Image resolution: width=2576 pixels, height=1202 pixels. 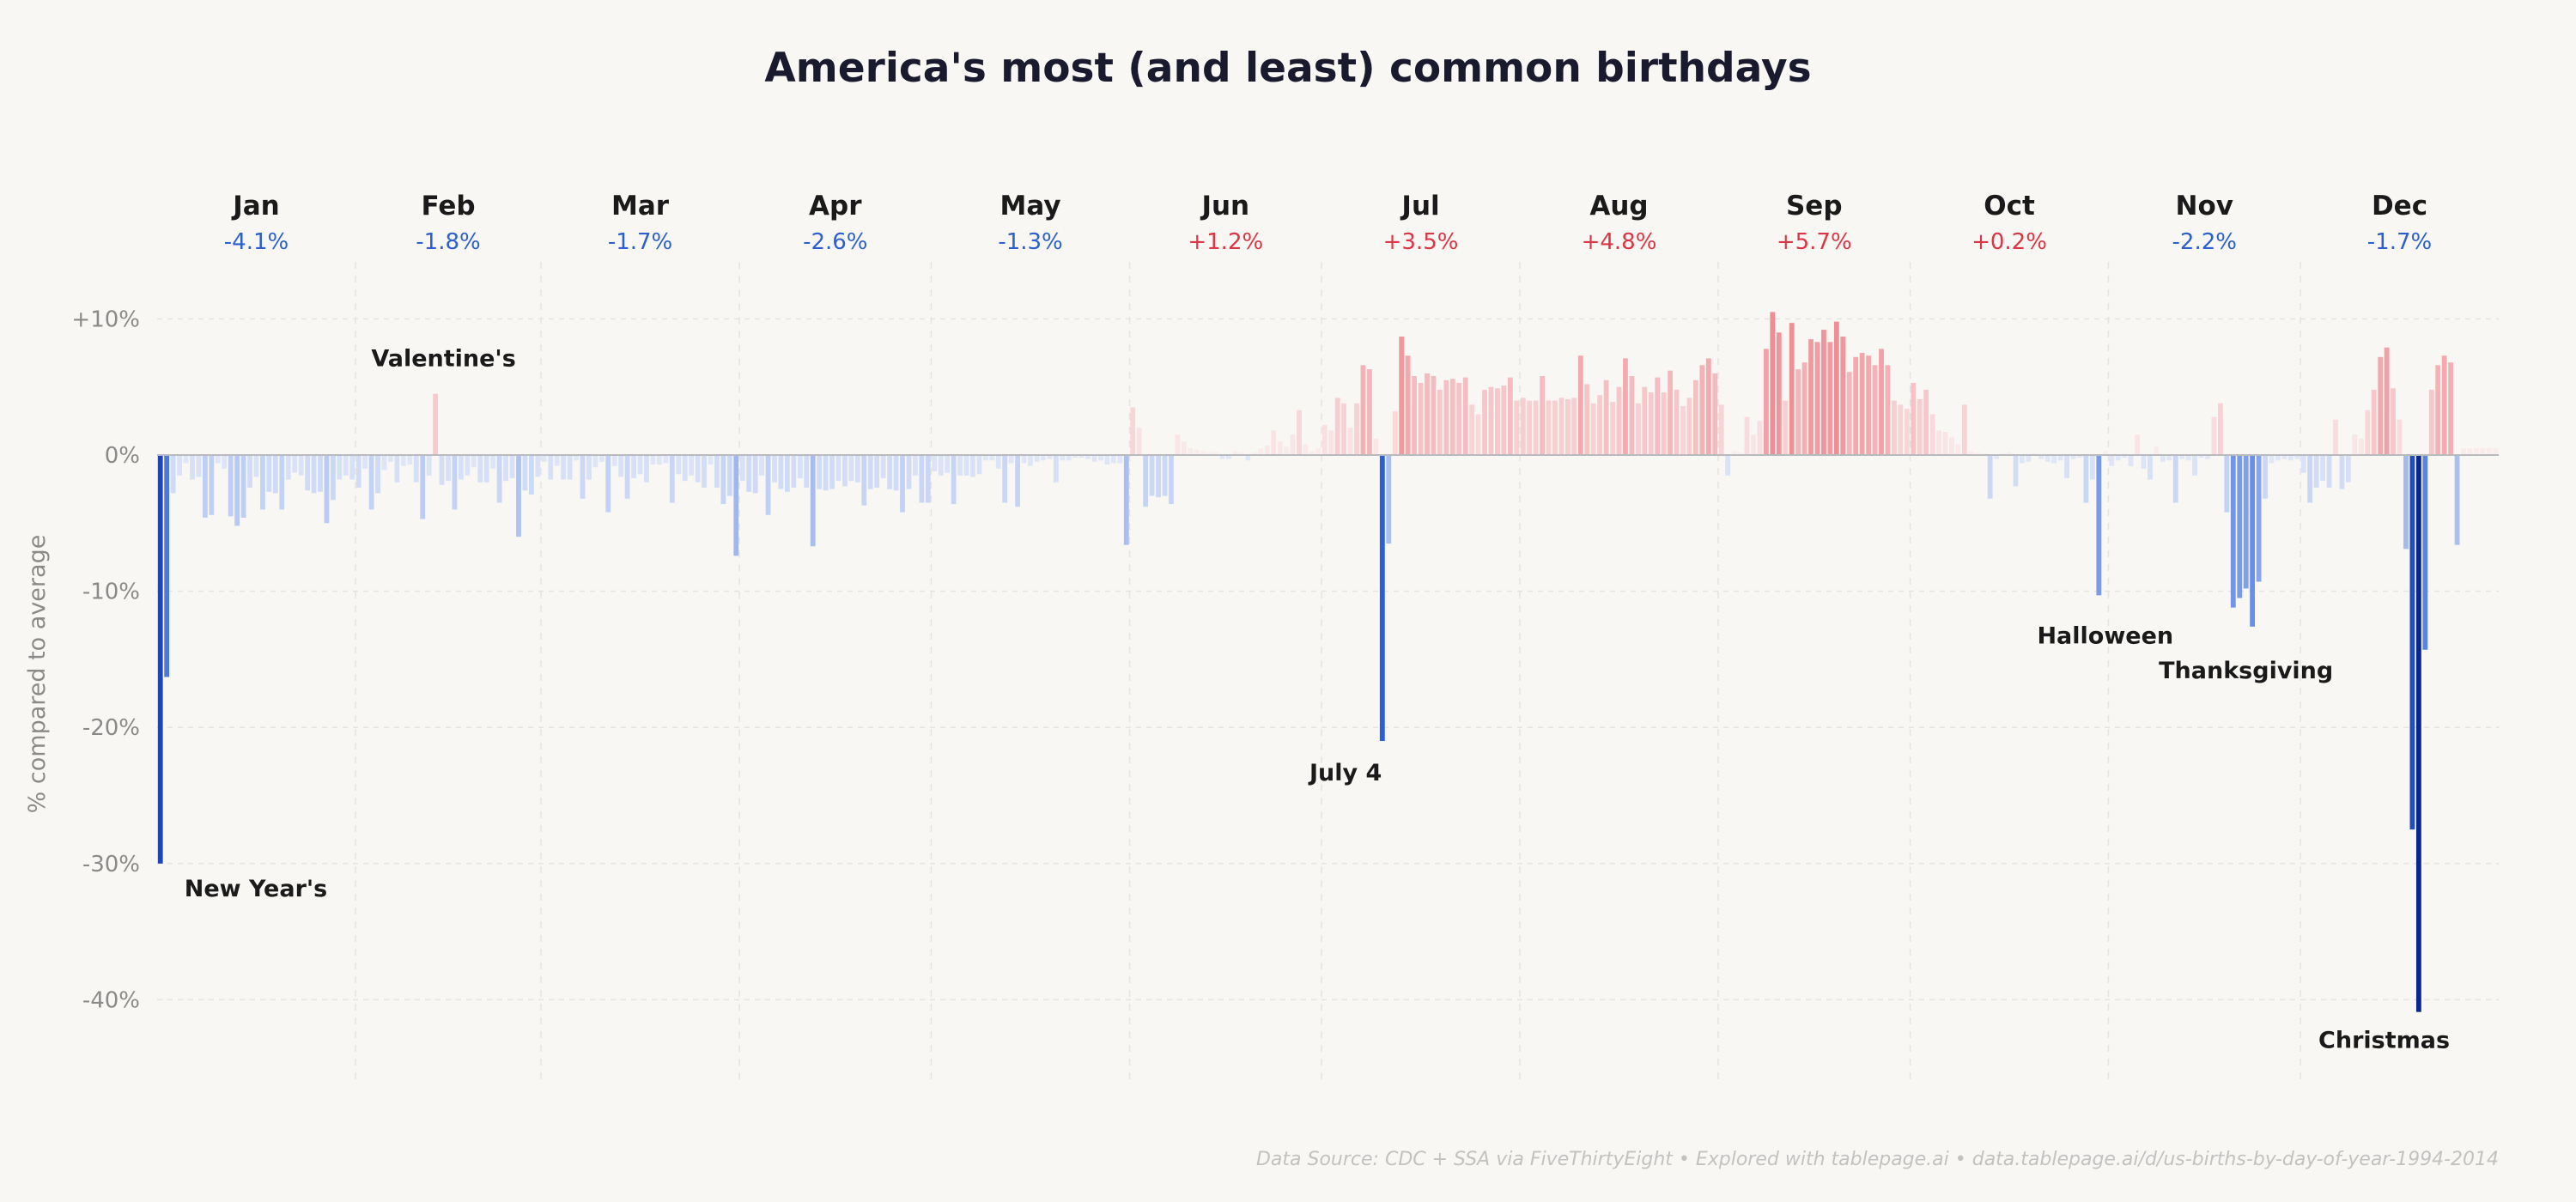 What do you see at coordinates (2204, 206) in the screenshot?
I see `month-label: Nov` at bounding box center [2204, 206].